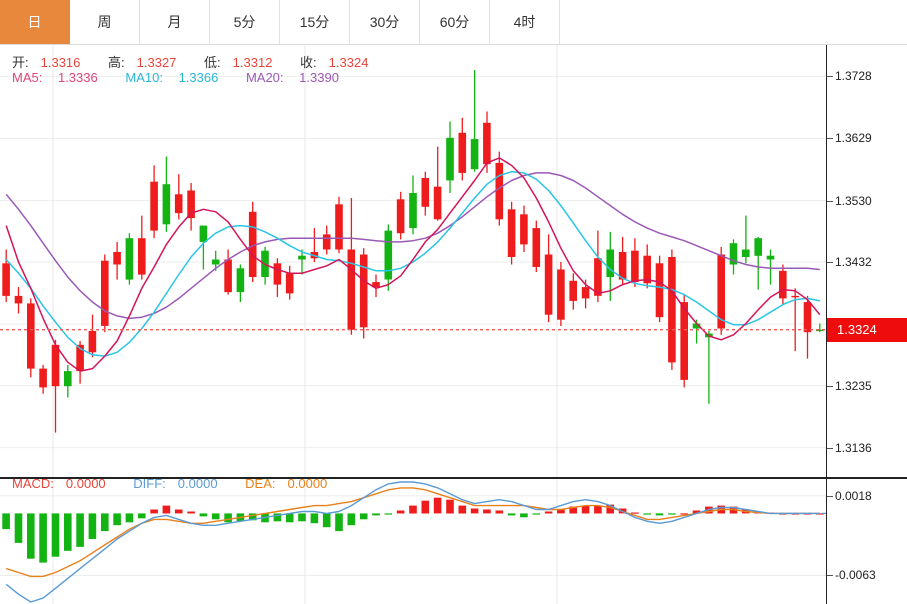 This screenshot has height=604, width=907. Describe the element at coordinates (853, 495) in the screenshot. I see `macd-tick-label: 0.0018` at that location.